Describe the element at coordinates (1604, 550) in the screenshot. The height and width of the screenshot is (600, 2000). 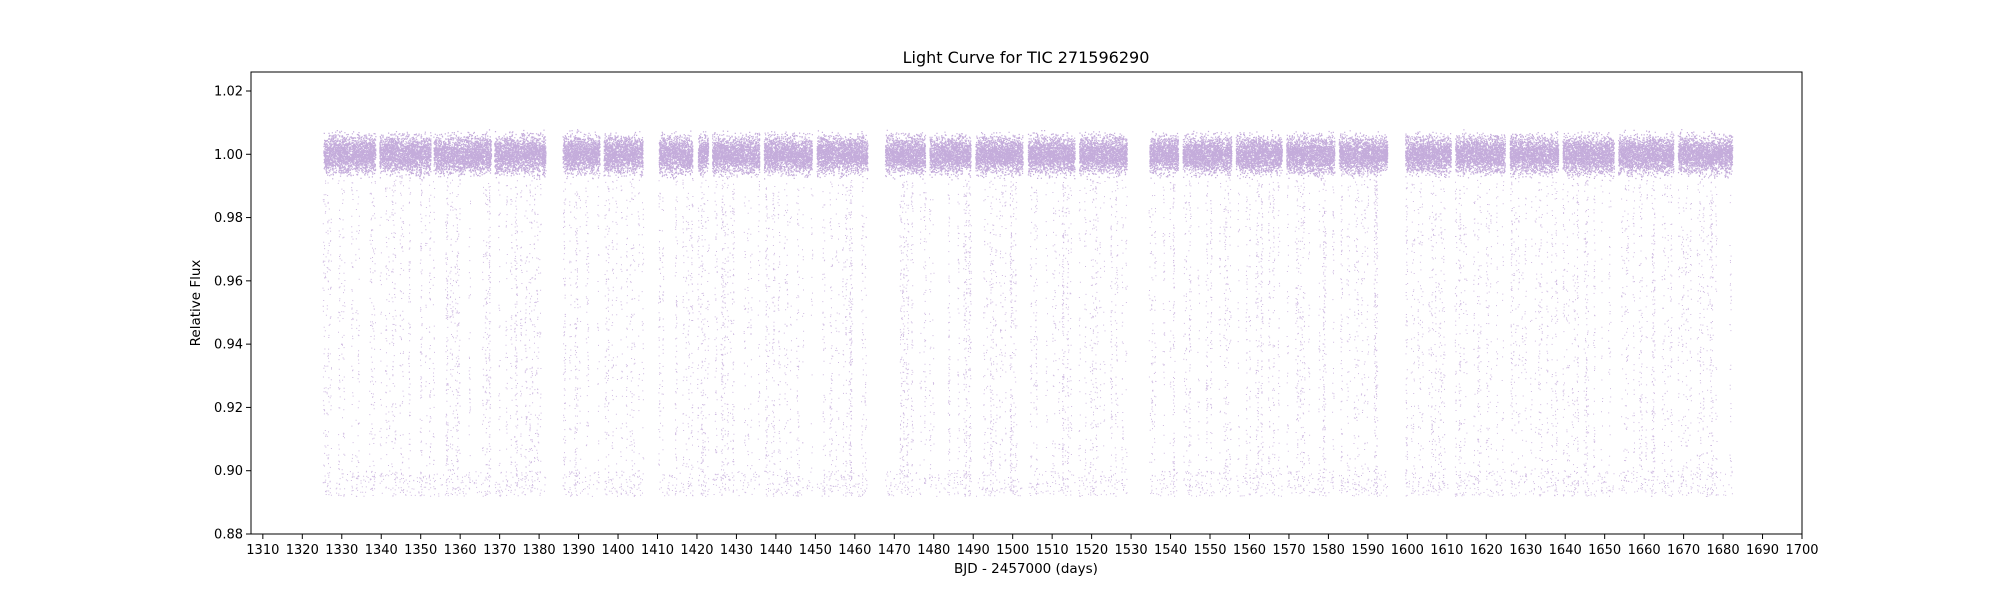
I see `x-tick-label: 1650` at that location.